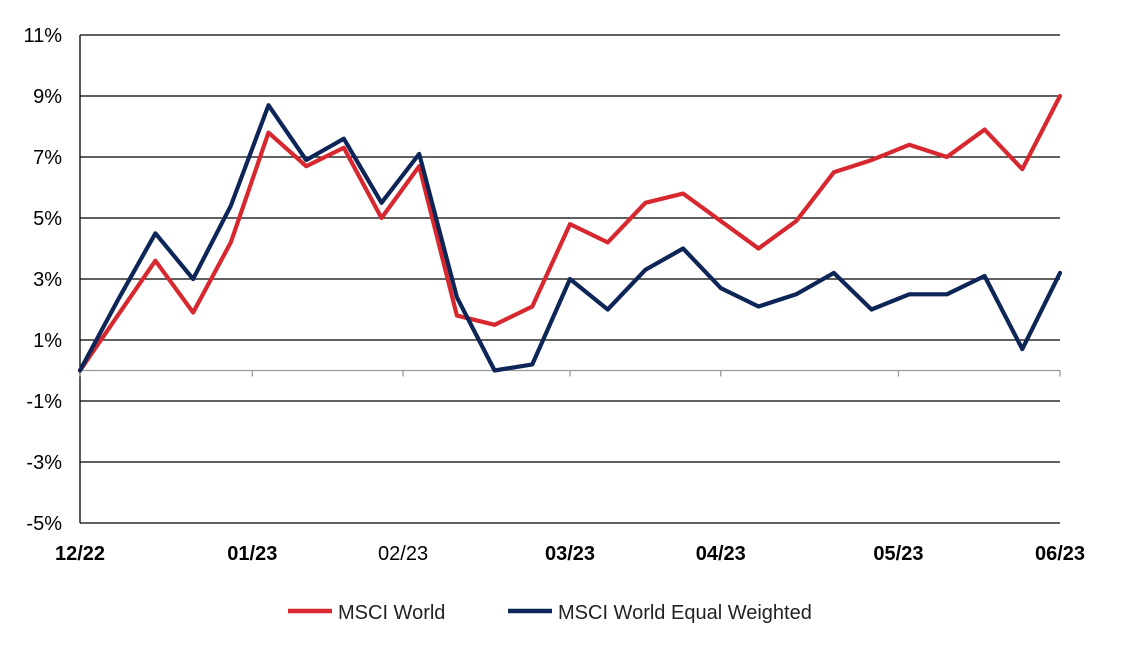 Image resolution: width=1124 pixels, height=651 pixels. I want to click on x-tick-label: 04/23, so click(721, 554).